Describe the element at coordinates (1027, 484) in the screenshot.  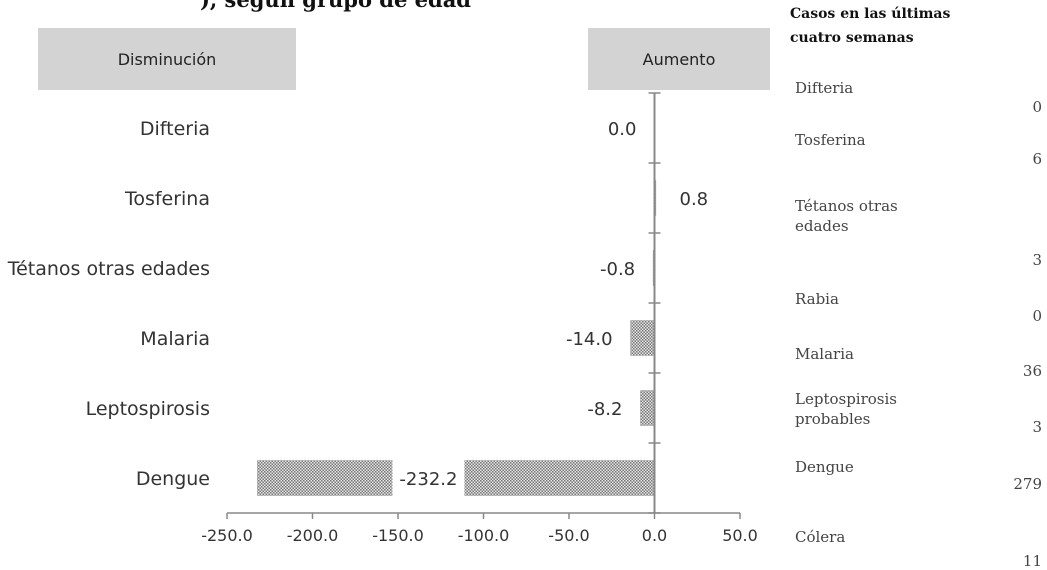
I see `table-row-value: 279` at that location.